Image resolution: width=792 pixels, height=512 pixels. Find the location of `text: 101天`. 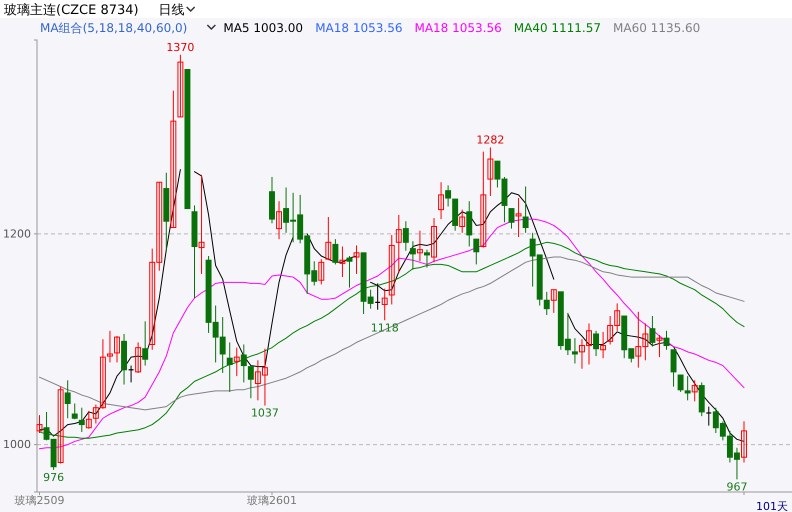

text: 101天 is located at coordinates (772, 506).